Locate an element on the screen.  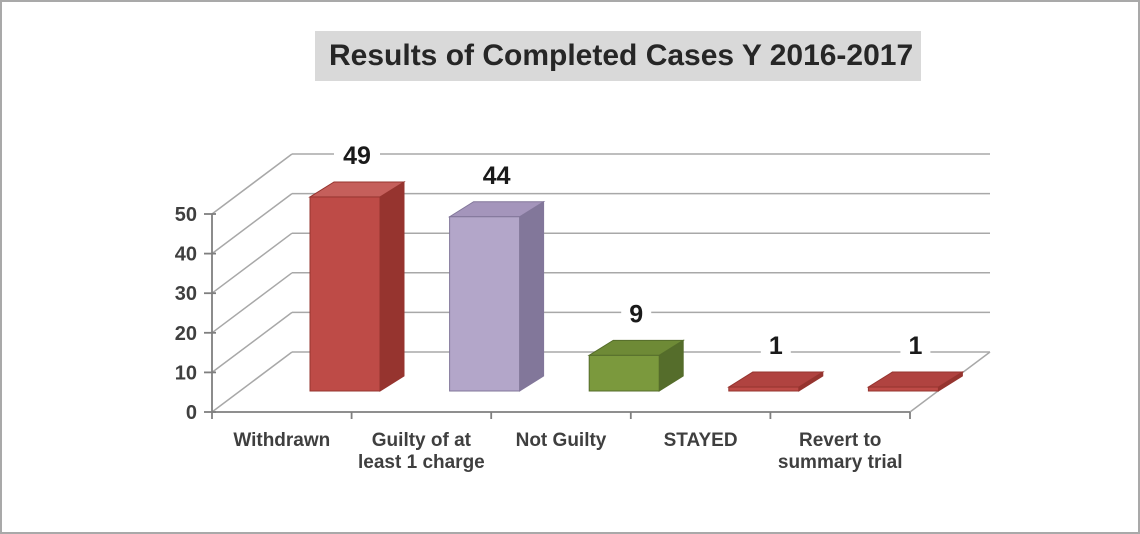
category-label-stayed: STAYED is located at coordinates (701, 440).